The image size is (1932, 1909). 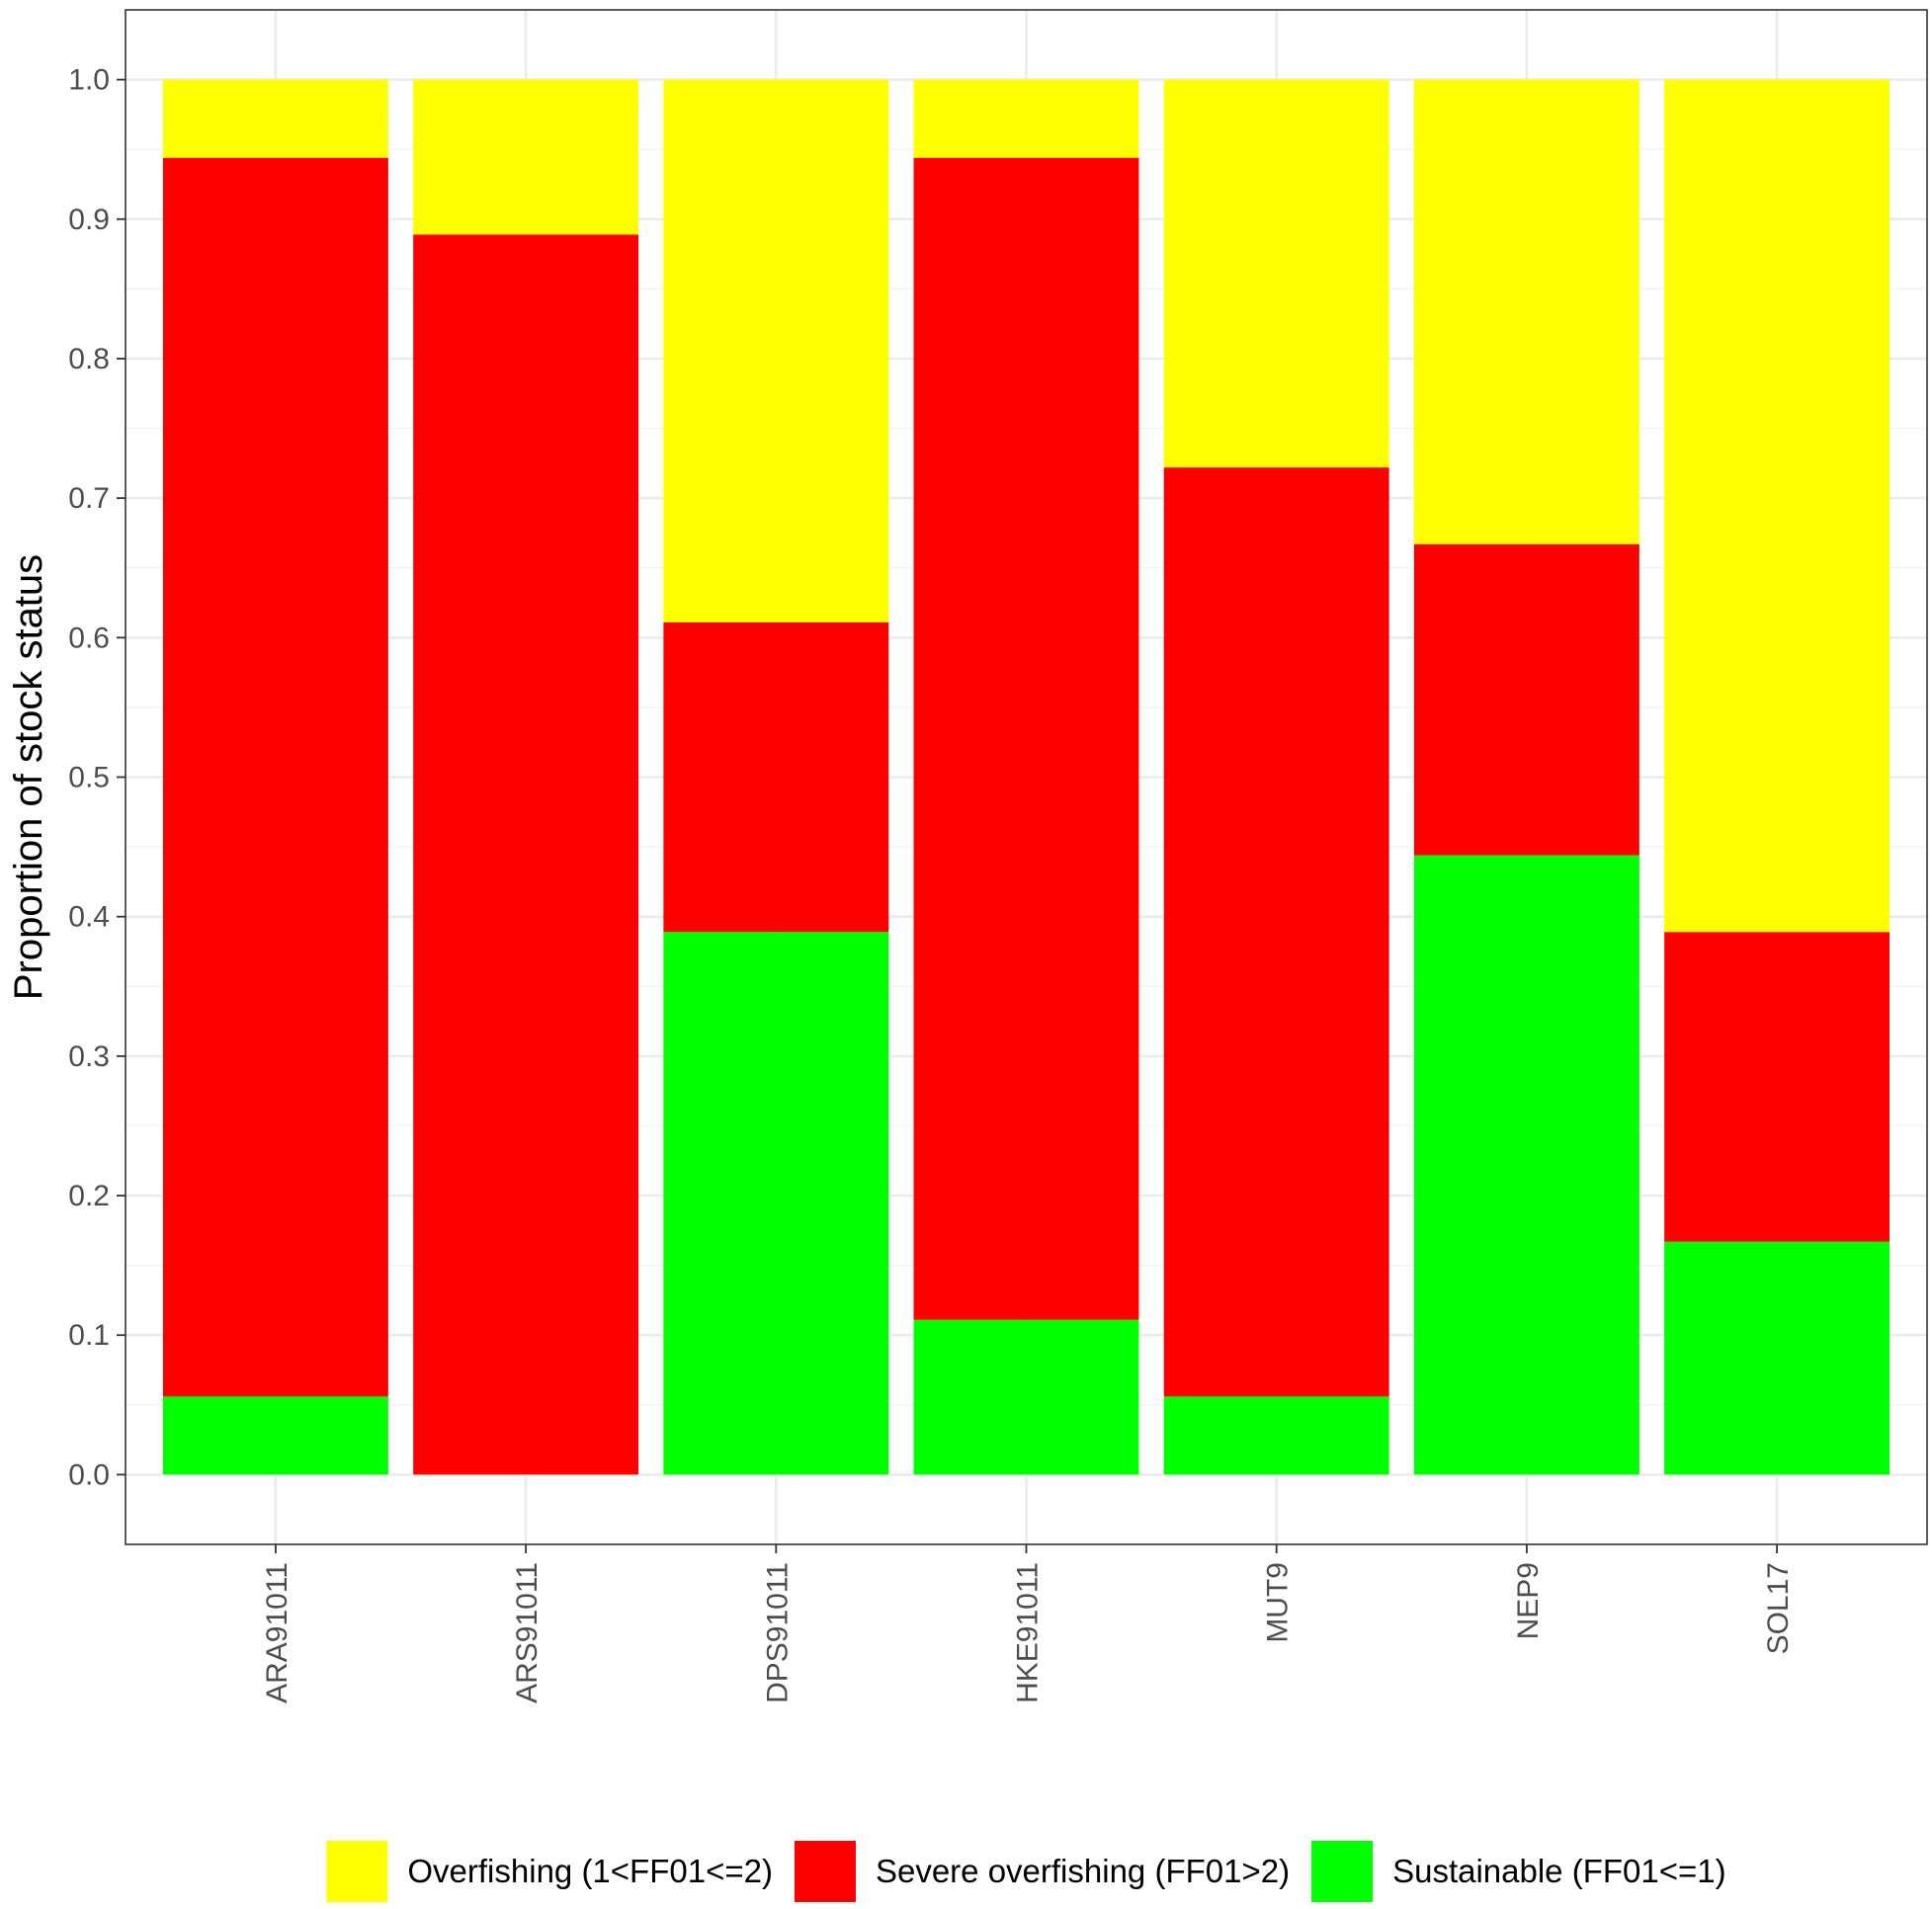 I want to click on y-tick-label: 0.2, so click(x=89, y=1196).